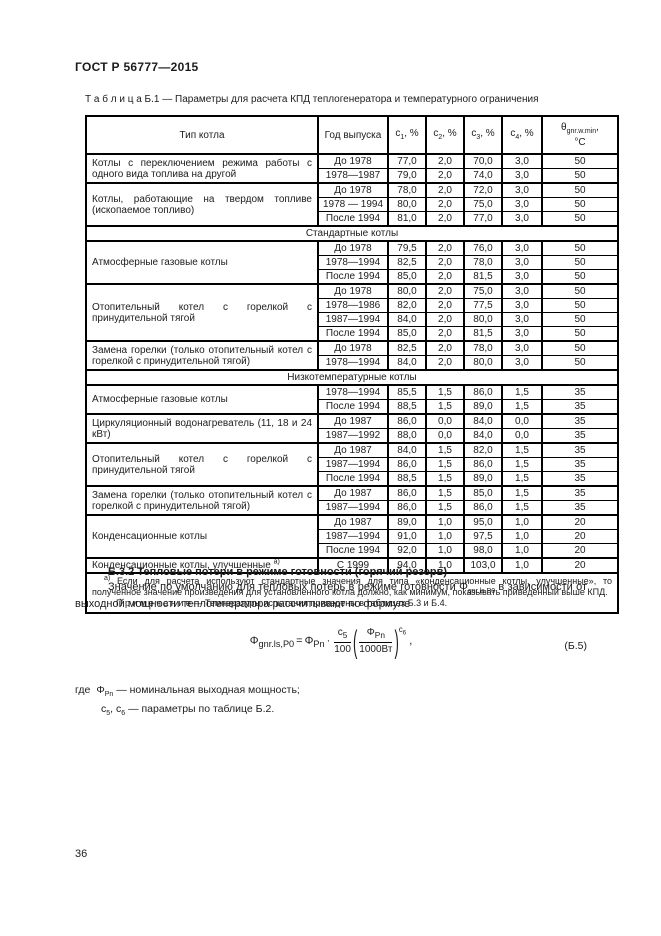 The image size is (661, 936). Describe the element at coordinates (407, 536) in the screenshot. I see `c1-cell: 91,0` at that location.